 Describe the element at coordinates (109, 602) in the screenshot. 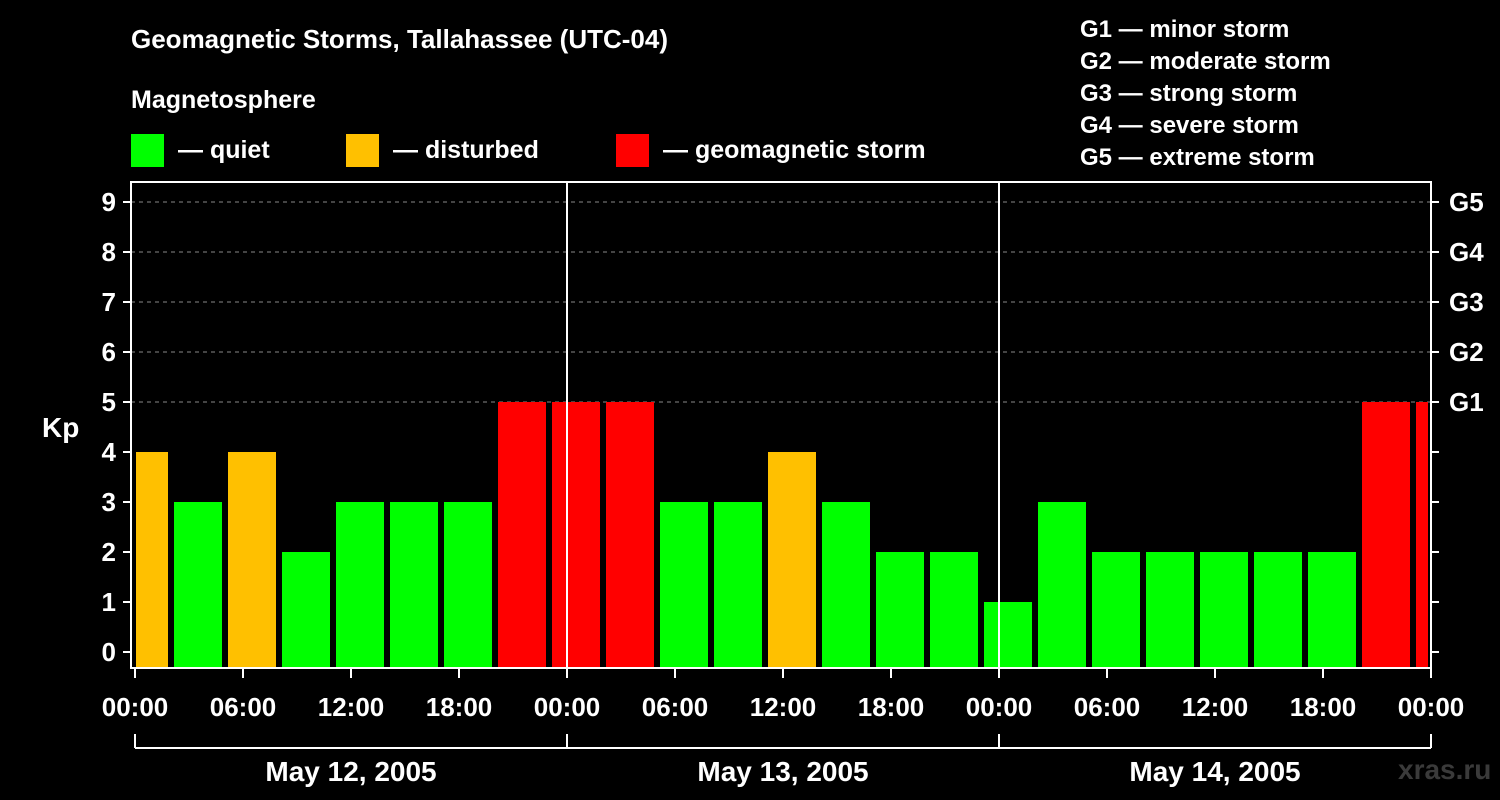

I see `y-tick-label-1: 1` at that location.